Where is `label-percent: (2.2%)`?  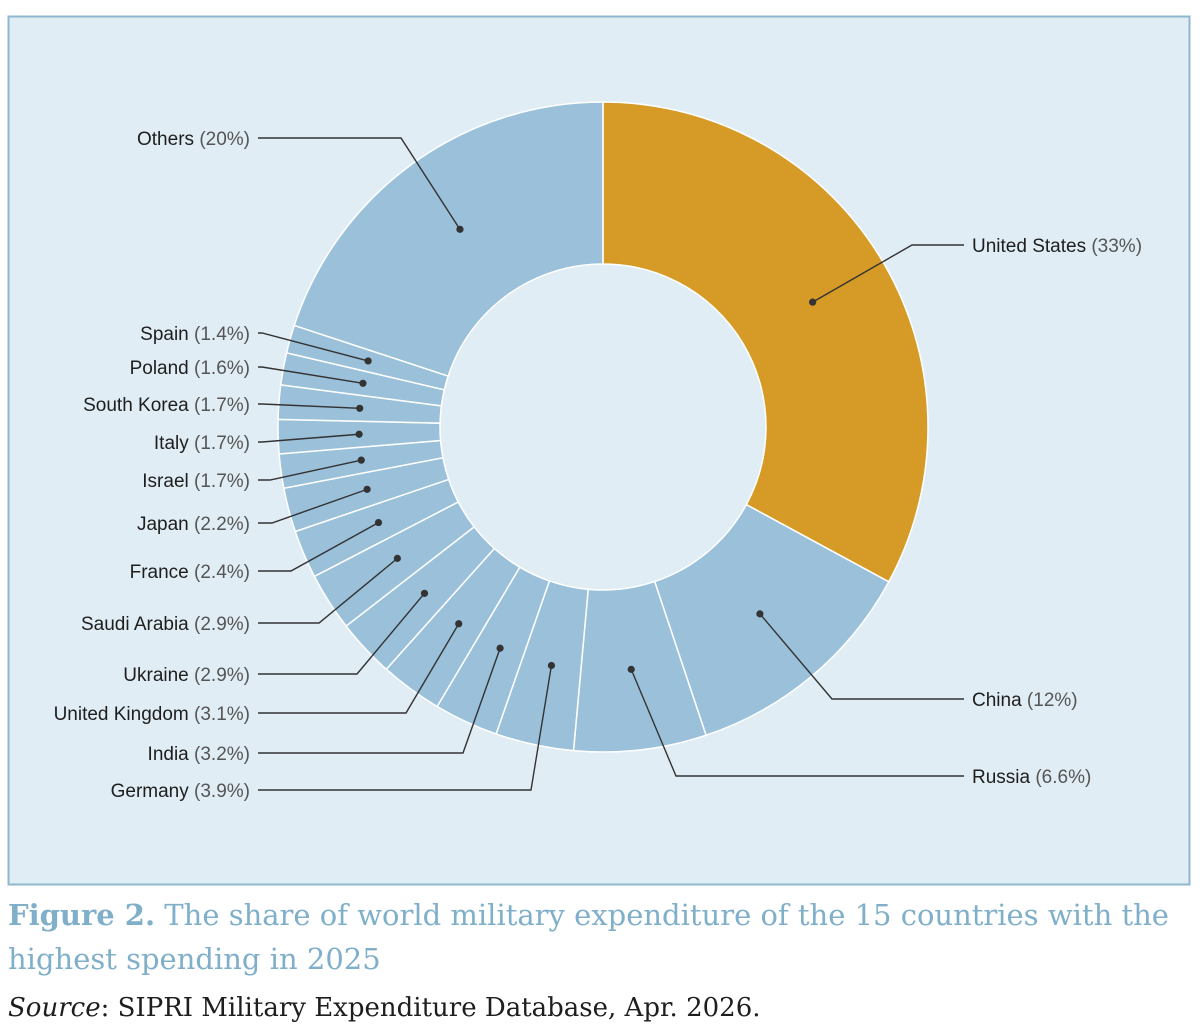 label-percent: (2.2%) is located at coordinates (222, 524).